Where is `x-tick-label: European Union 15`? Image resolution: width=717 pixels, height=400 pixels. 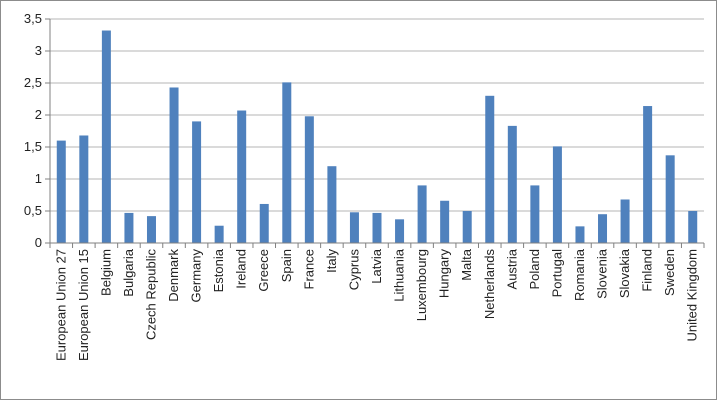 x-tick-label: European Union 15 is located at coordinates (83, 305).